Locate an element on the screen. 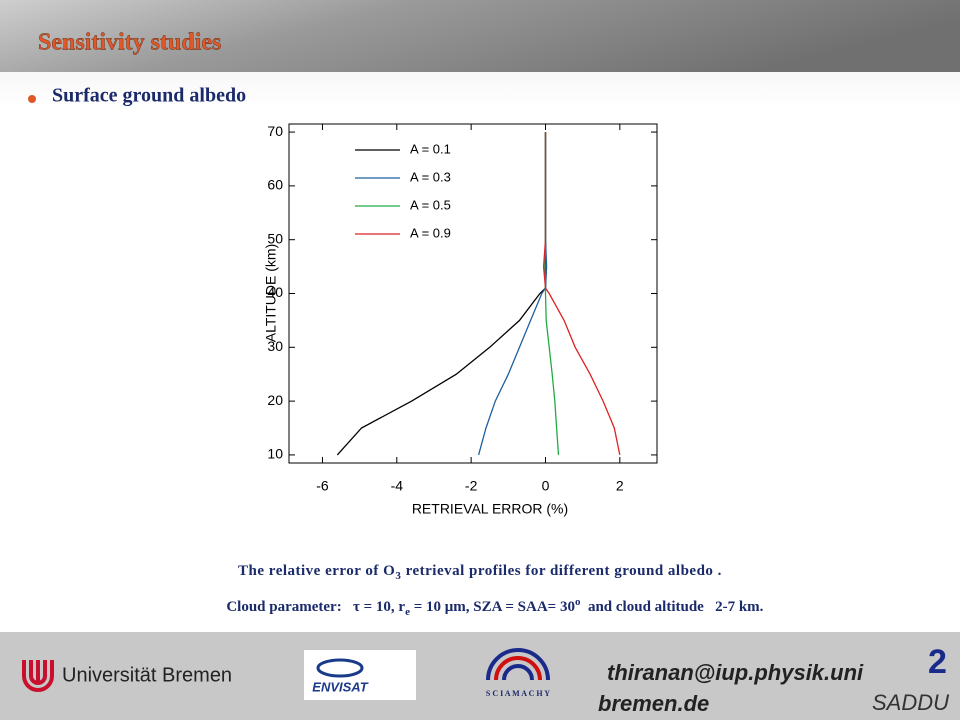  series-line is located at coordinates (581, 294).